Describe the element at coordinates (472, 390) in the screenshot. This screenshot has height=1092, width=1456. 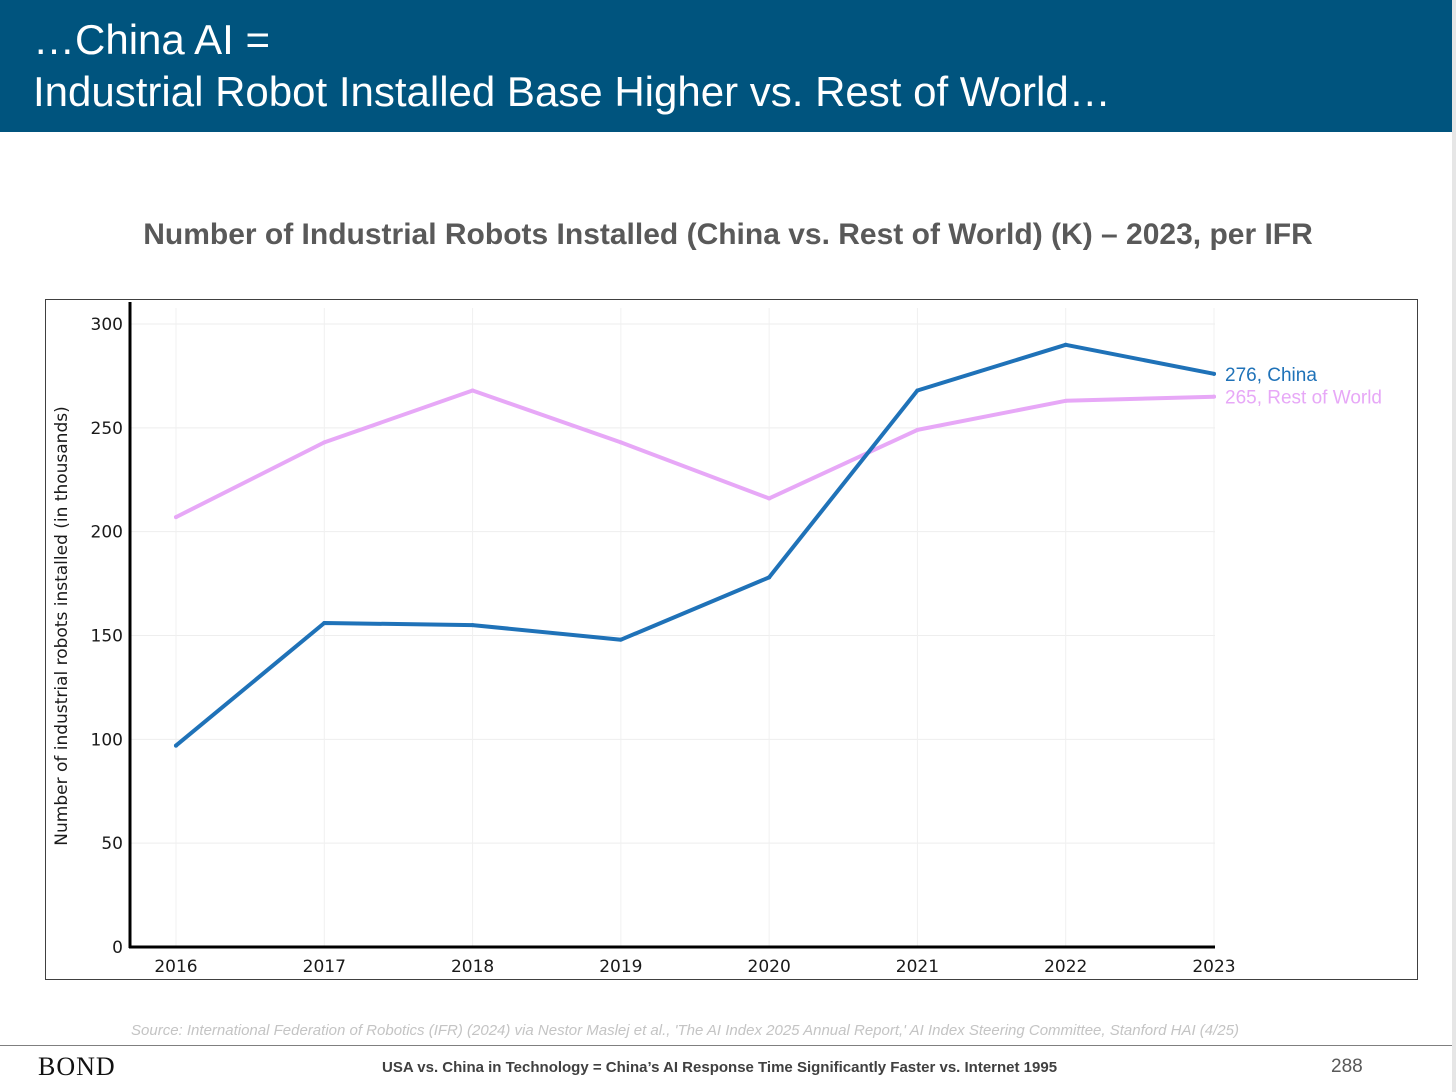
I see `data-point-rest-of-world-2018` at that location.